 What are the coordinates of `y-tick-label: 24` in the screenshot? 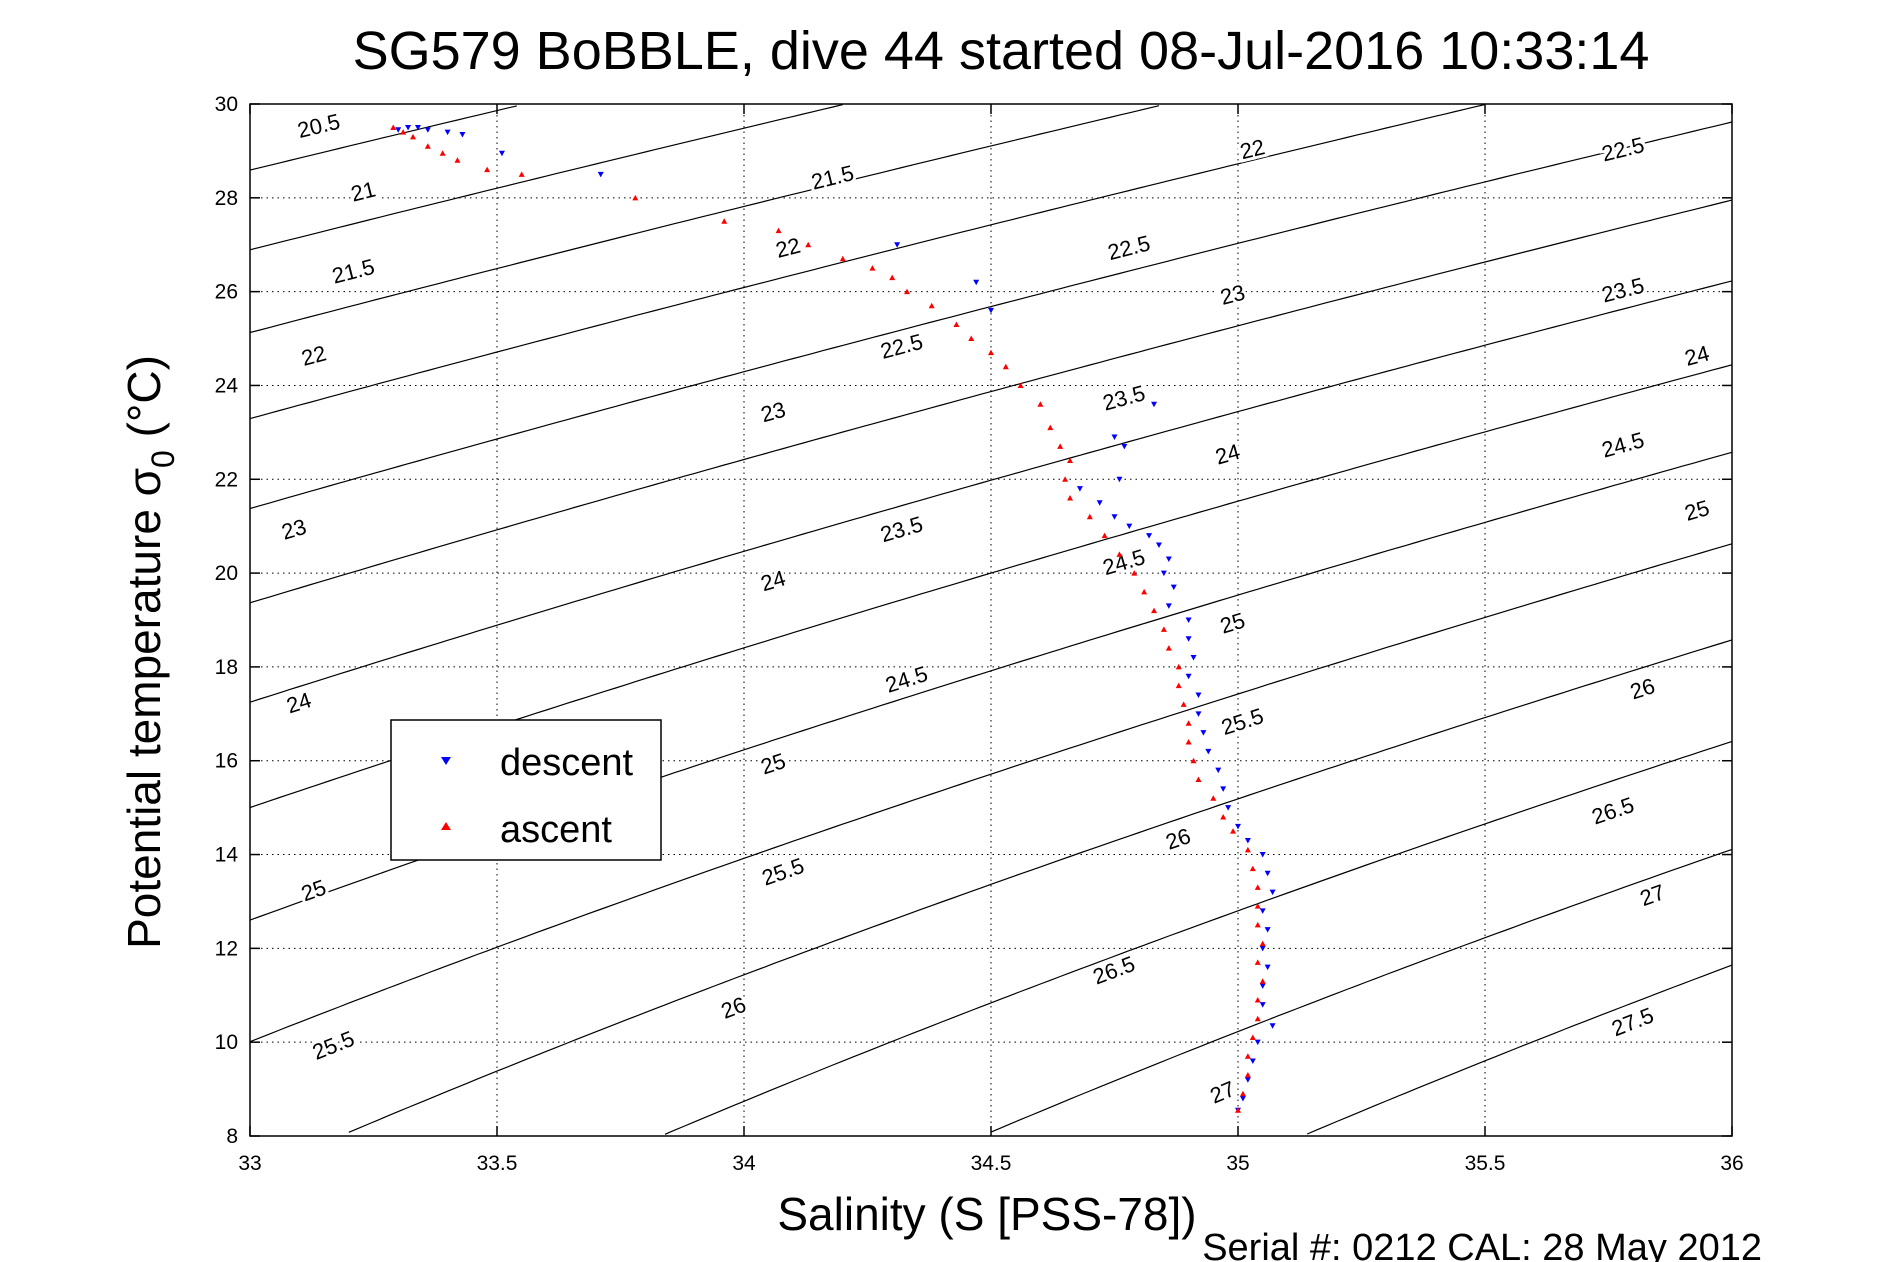 It's located at (227, 385).